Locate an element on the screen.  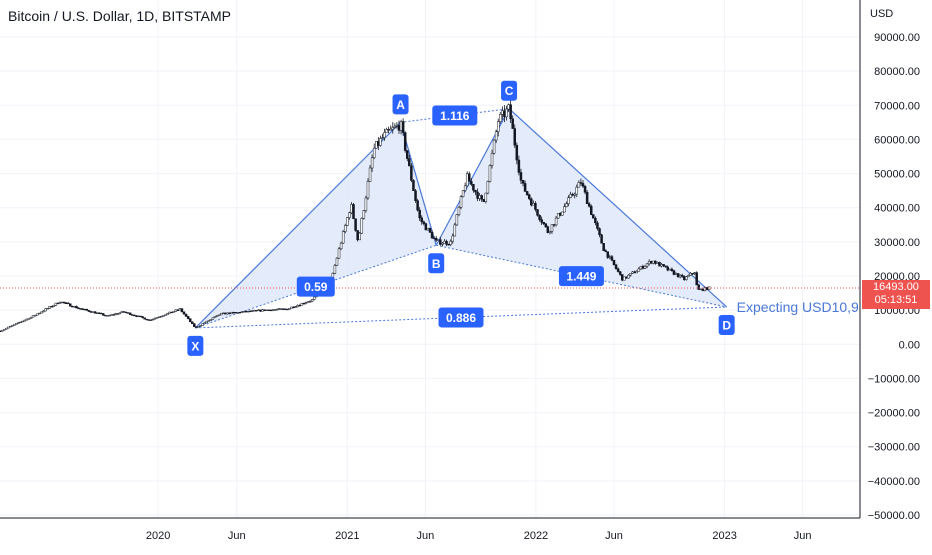
y-tick-label: −30000.00 is located at coordinates (894, 448).